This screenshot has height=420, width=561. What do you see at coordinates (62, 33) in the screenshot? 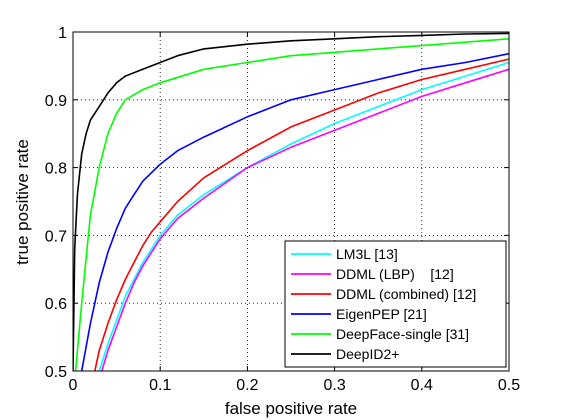
I see `y-tick-label: 1` at bounding box center [62, 33].